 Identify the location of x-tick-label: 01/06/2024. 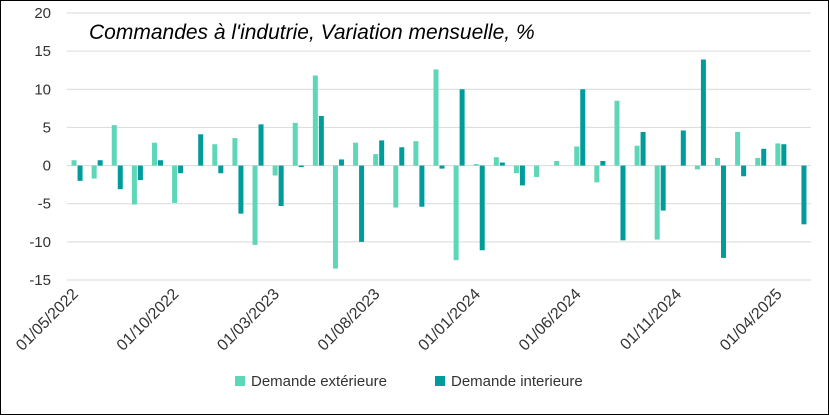
(550, 320).